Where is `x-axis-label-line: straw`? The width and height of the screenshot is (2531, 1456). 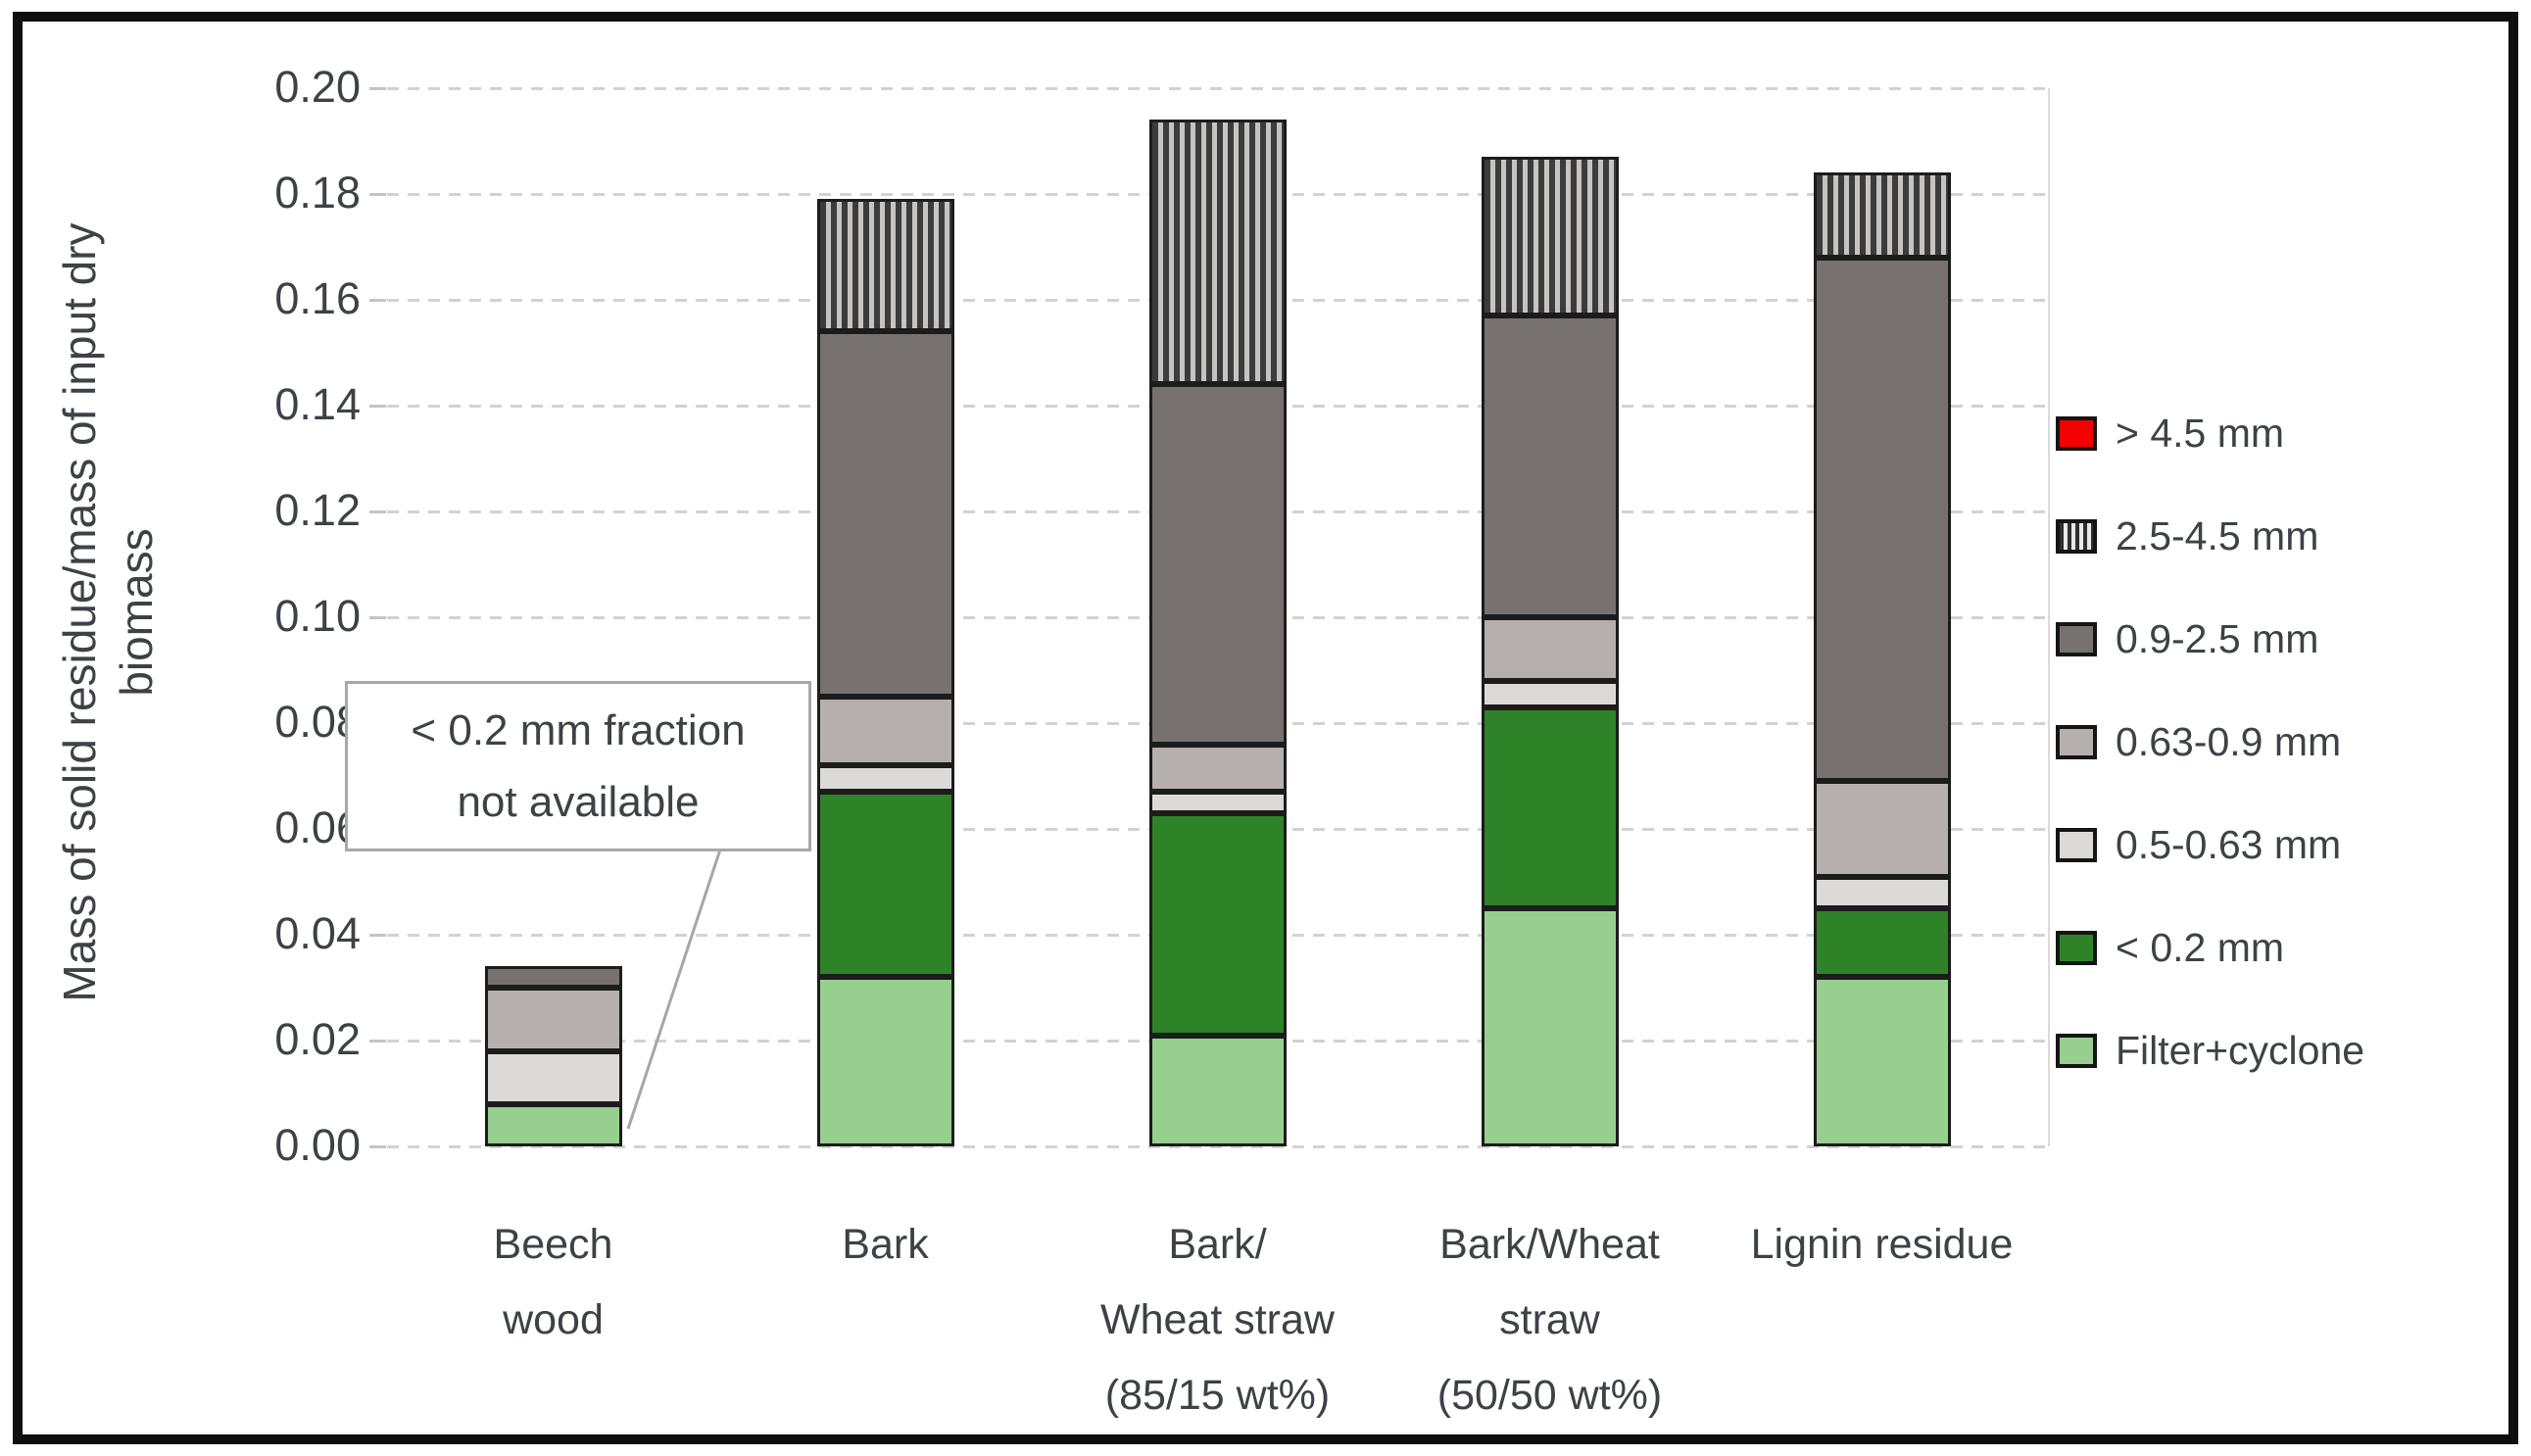
x-axis-label-line: straw is located at coordinates (1549, 1319).